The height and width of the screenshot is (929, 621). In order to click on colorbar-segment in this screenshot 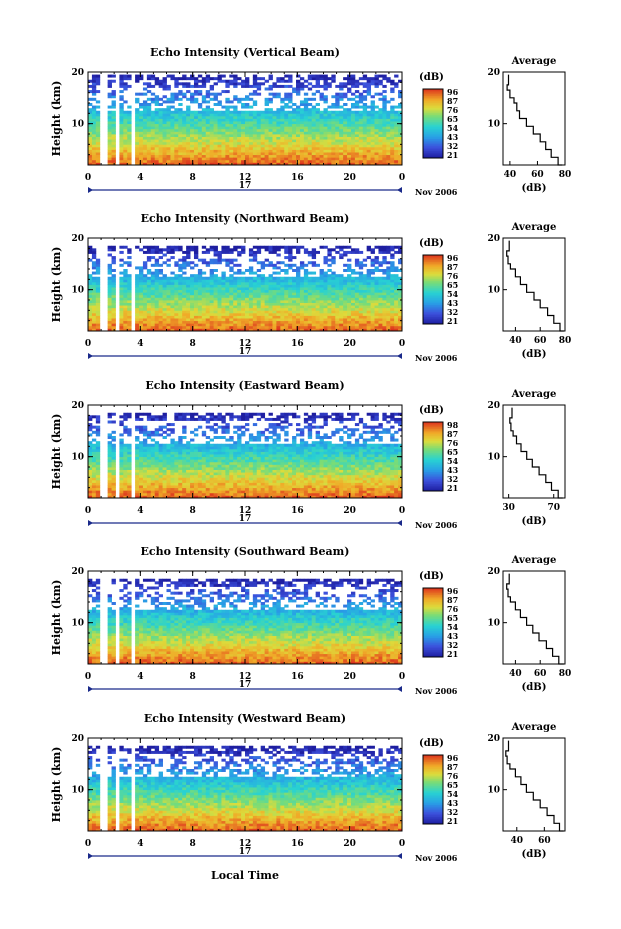, I will do `click(433, 138)`.